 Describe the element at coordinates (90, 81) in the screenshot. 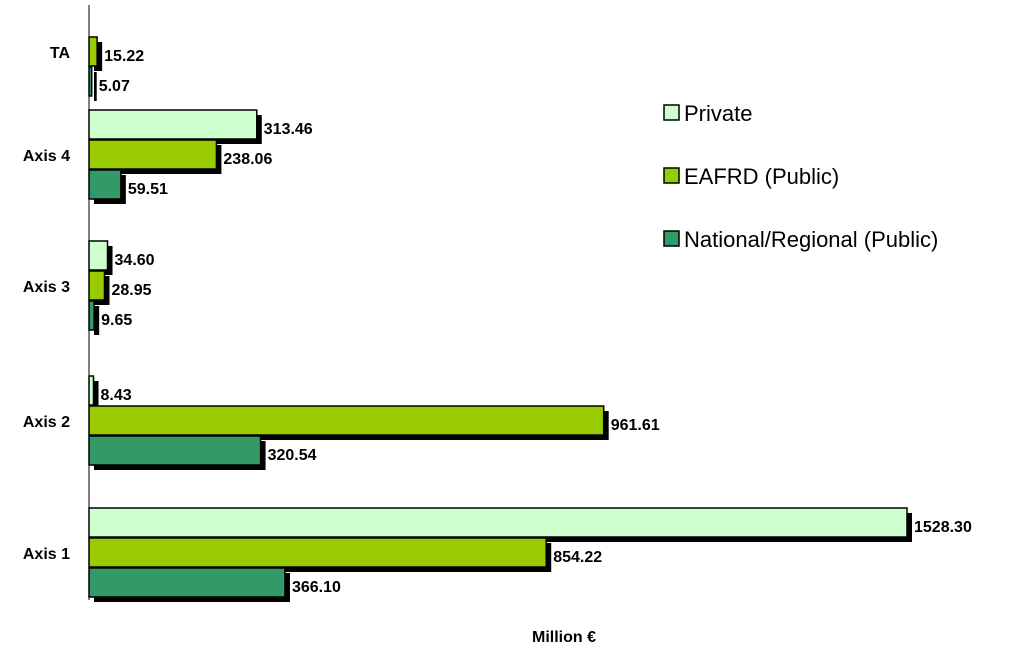

I see `bar-ta-national-regional-public` at that location.